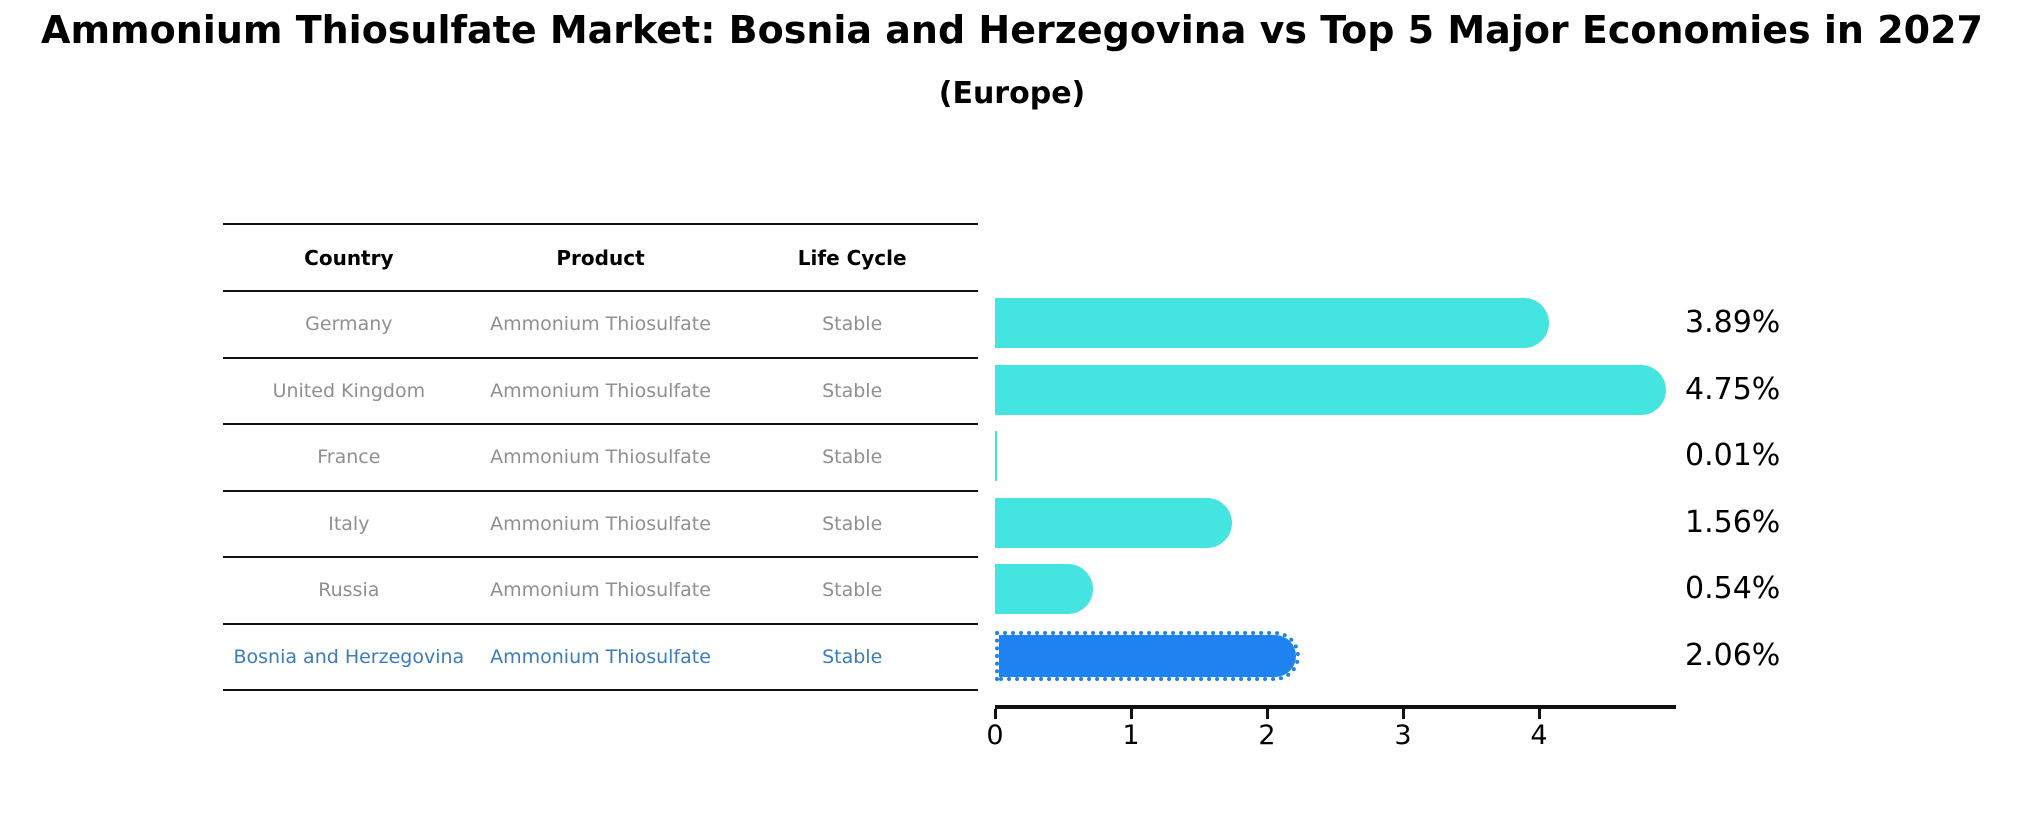 Image resolution: width=2024 pixels, height=823 pixels. I want to click on table-row: France Ammonium Thiosulfate Stable, so click(600, 458).